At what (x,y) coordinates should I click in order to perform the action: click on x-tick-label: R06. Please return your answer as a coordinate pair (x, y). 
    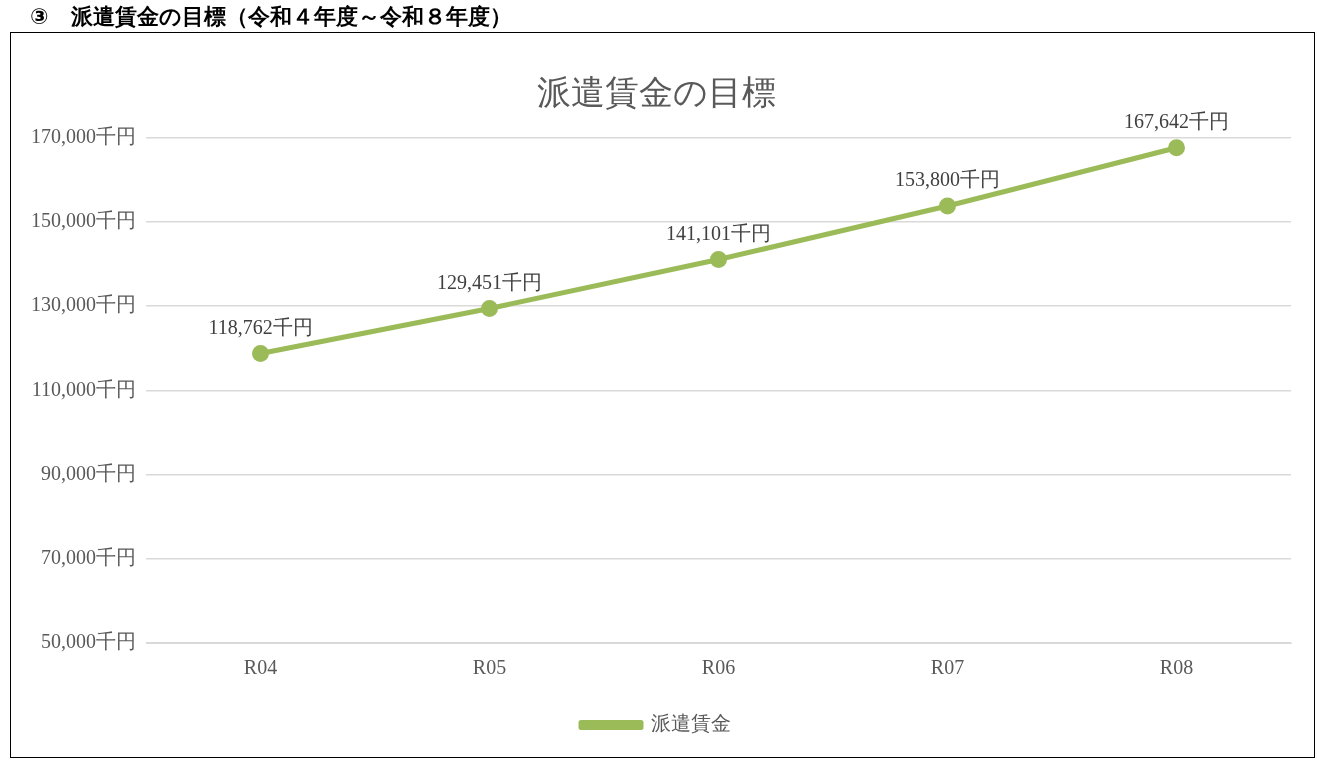
    Looking at the image, I should click on (718, 667).